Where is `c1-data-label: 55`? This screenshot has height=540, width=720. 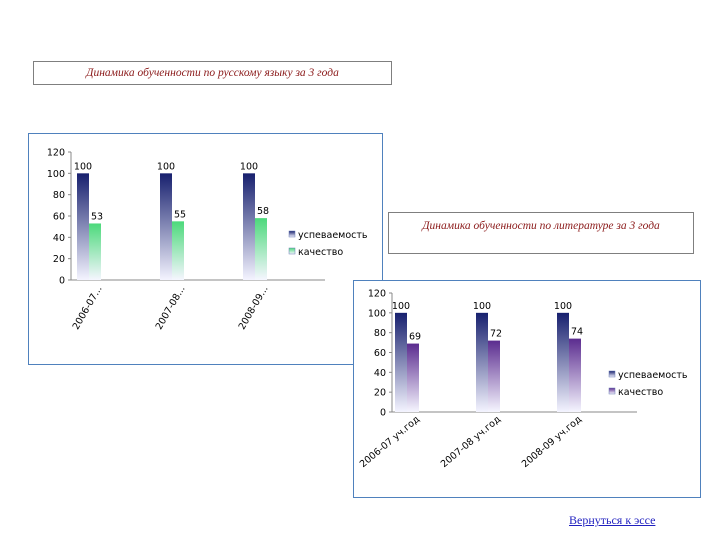 c1-data-label: 55 is located at coordinates (180, 214).